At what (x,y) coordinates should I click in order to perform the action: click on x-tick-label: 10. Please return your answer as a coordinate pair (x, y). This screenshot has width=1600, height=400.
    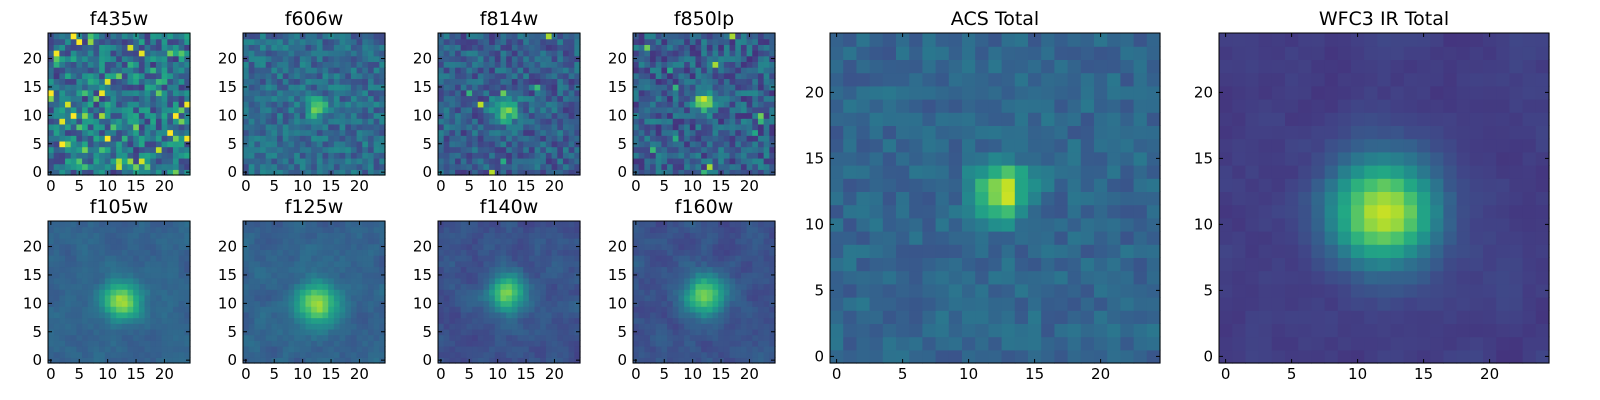
    Looking at the image, I should click on (107, 186).